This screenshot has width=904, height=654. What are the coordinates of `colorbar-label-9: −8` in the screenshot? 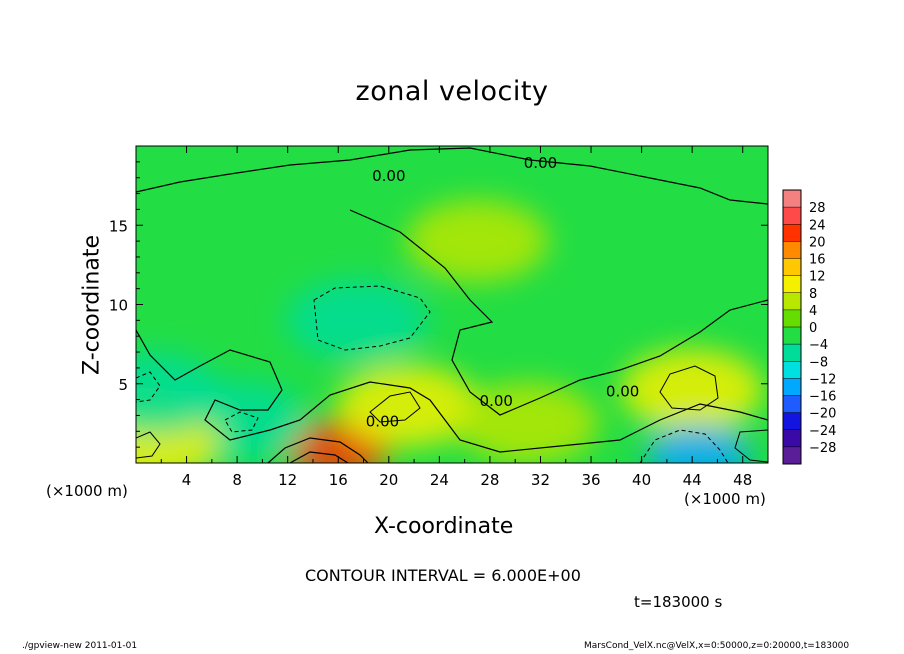 It's located at (818, 362).